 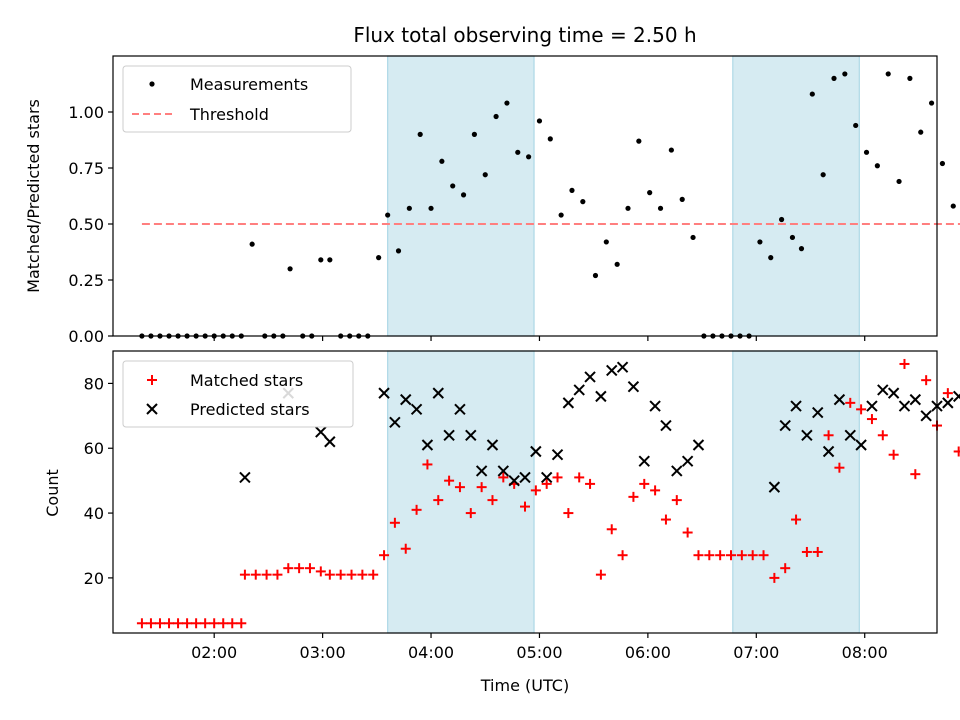 I want to click on bottom-x-ticks: 02:00 03:00 04:00 05:00 06:00 07:00 08:00, so click(x=539, y=647).